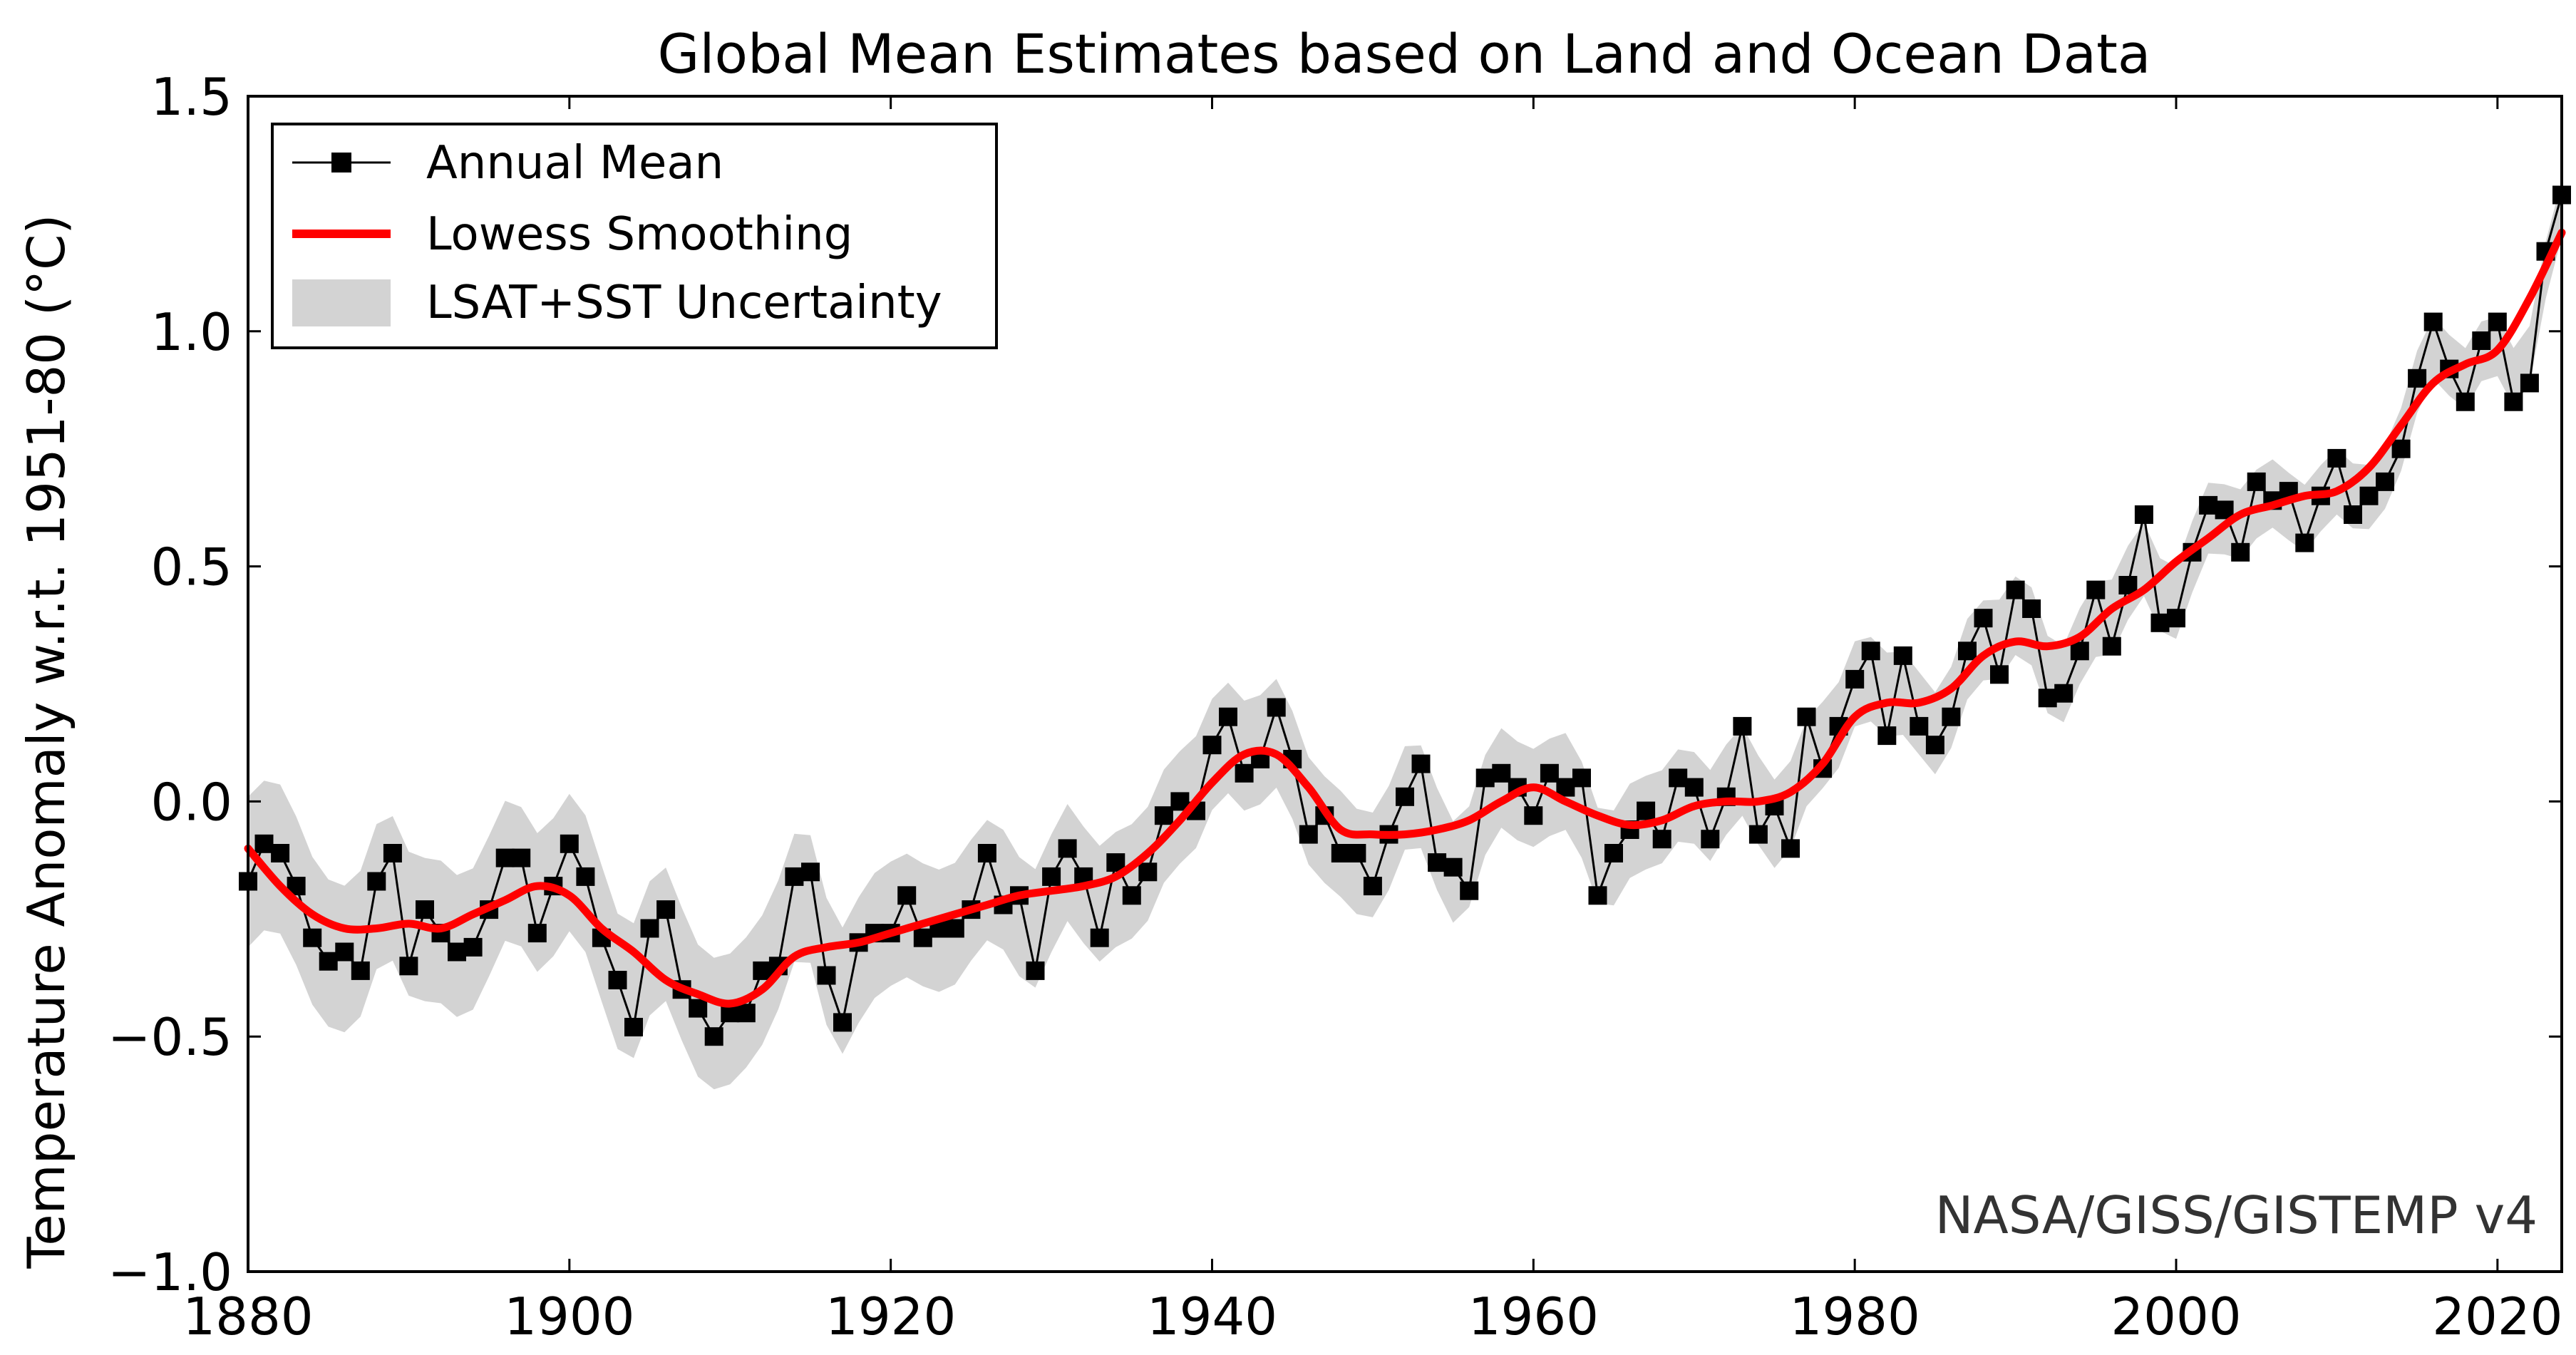  Describe the element at coordinates (1405, 797) in the screenshot. I see `annual-mean-point-1952` at that location.